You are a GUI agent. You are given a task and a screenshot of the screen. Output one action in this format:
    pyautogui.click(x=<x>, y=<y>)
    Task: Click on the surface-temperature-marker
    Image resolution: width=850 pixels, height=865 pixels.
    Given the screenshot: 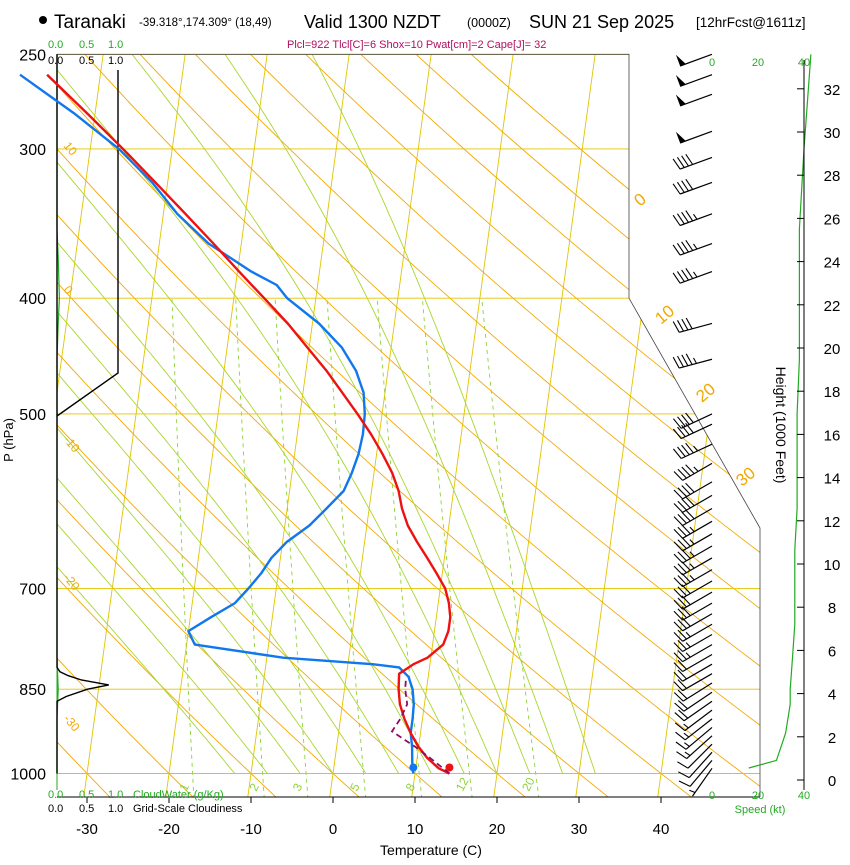 What is the action you would take?
    pyautogui.click(x=449, y=768)
    